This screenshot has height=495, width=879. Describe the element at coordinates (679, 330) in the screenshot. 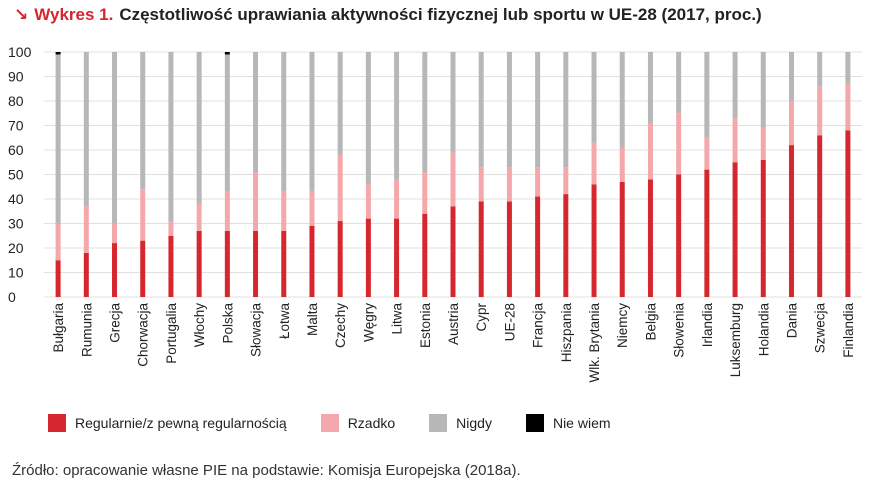

I see `x-tick-label: Słowenia` at that location.